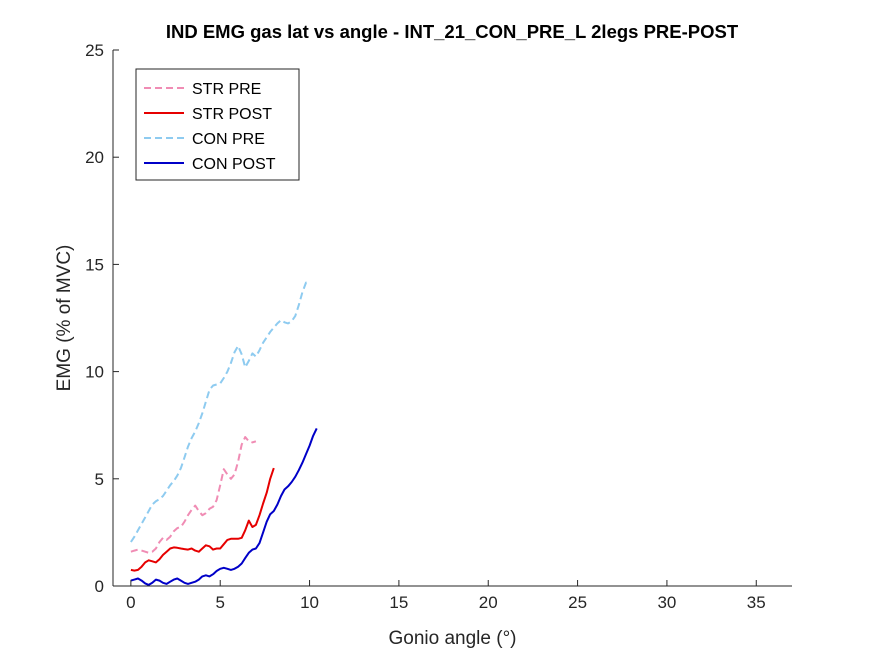  What do you see at coordinates (94, 50) in the screenshot?
I see `y-tick-label: 25` at bounding box center [94, 50].